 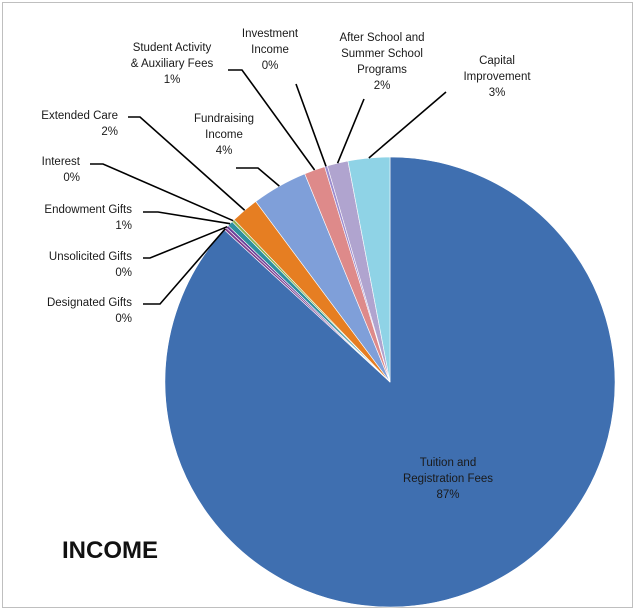 I want to click on label-investment-income: Investment Income 0%, so click(x=270, y=50).